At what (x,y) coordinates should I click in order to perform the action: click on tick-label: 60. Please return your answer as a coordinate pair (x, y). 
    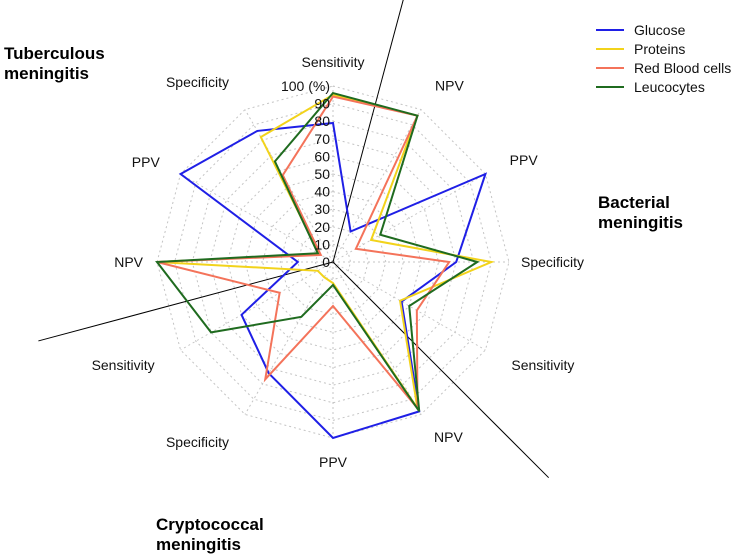
    Looking at the image, I should click on (322, 156).